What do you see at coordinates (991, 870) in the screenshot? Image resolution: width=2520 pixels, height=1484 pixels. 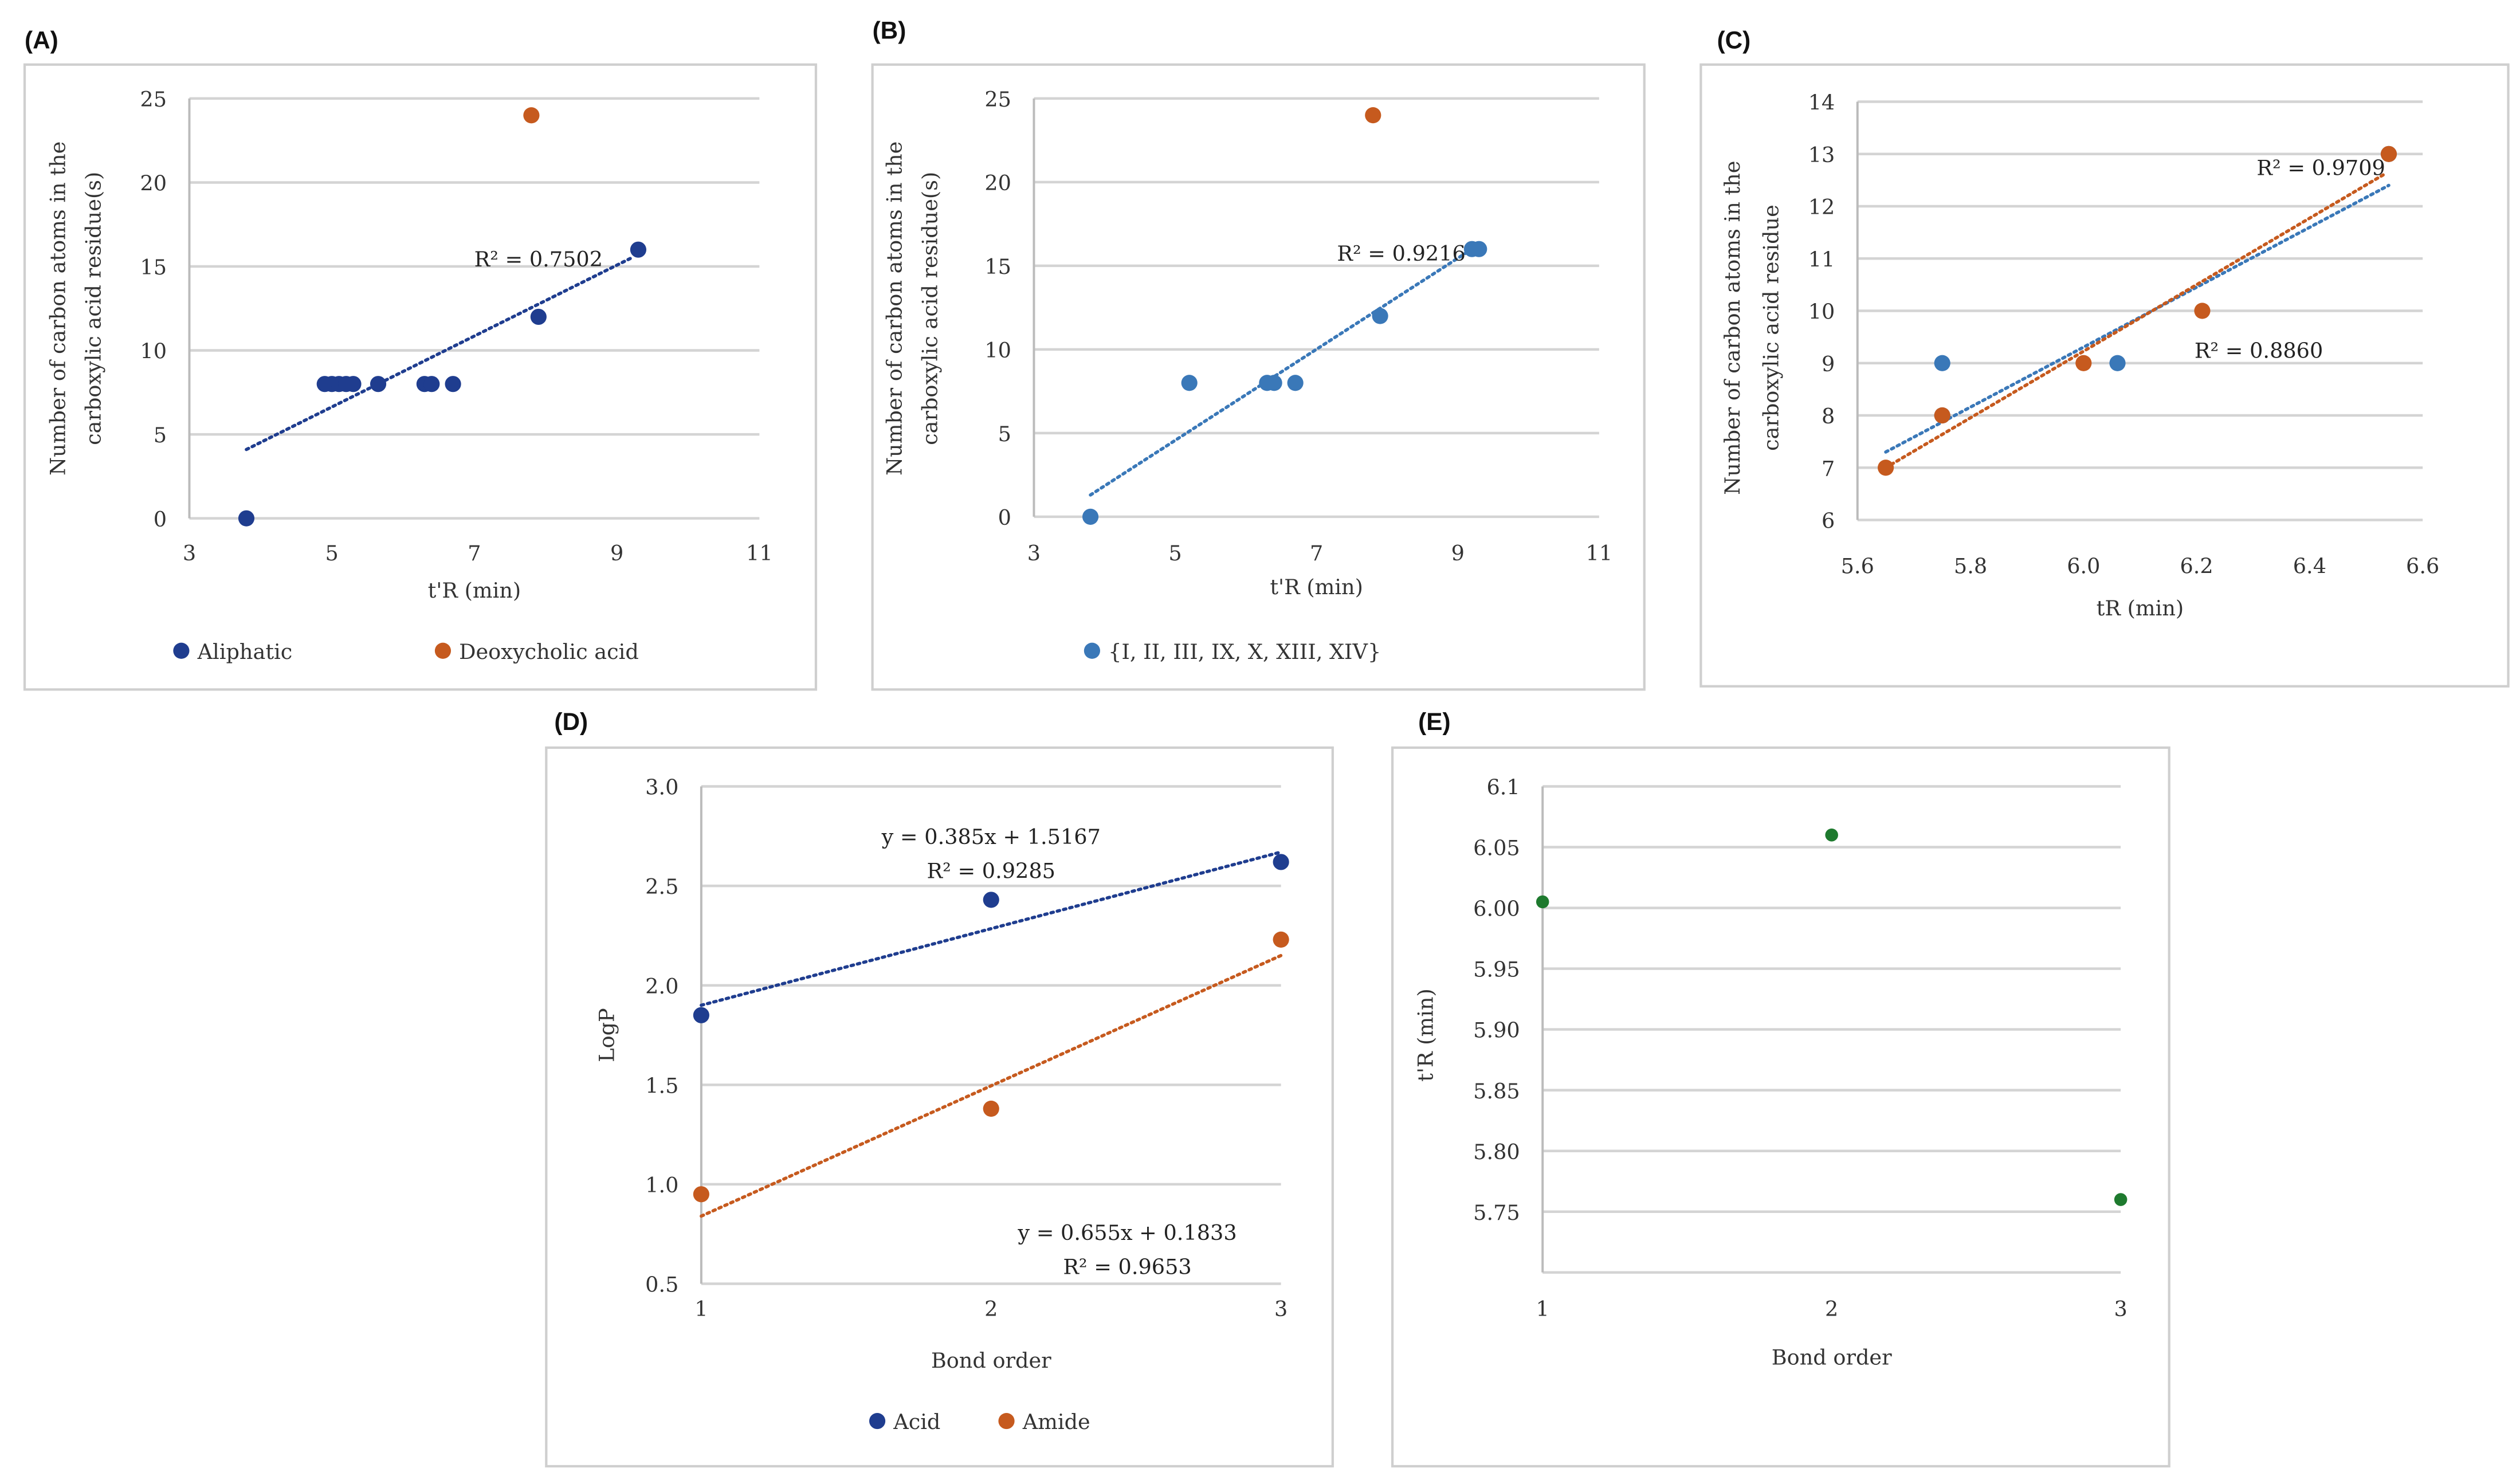 I see `r-squared-label: R² = 0.9285` at bounding box center [991, 870].